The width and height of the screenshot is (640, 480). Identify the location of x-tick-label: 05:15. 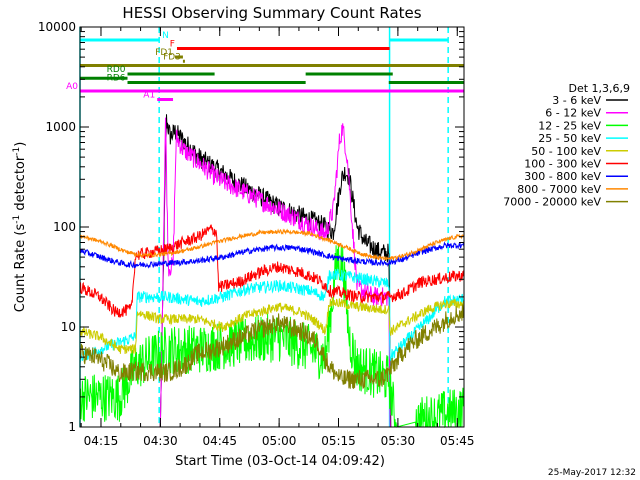
(338, 441).